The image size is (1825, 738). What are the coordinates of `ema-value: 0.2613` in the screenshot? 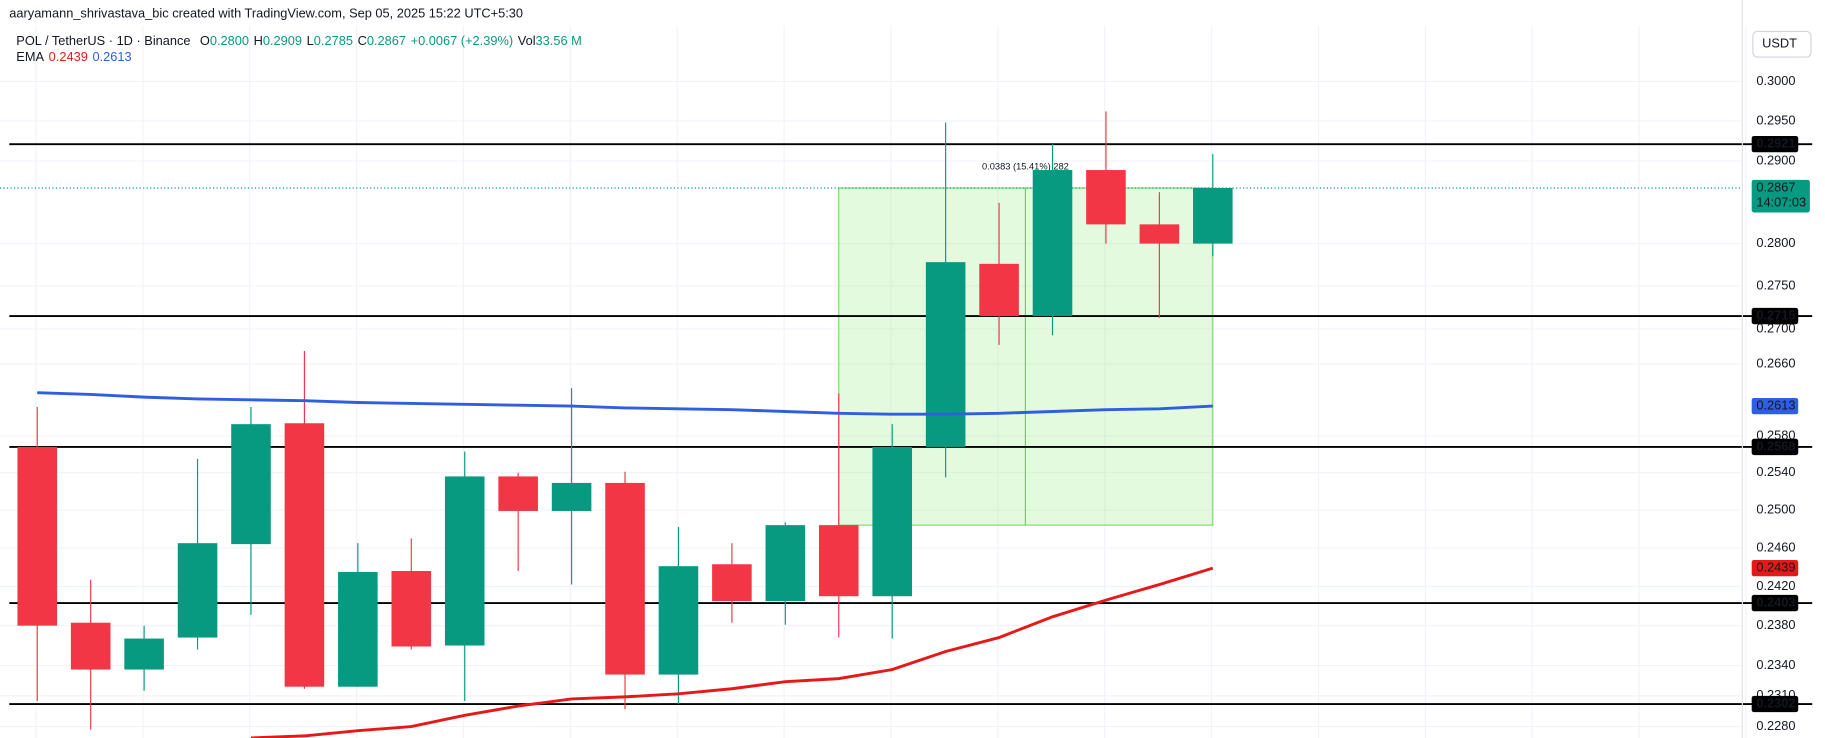 It's located at (111, 57).